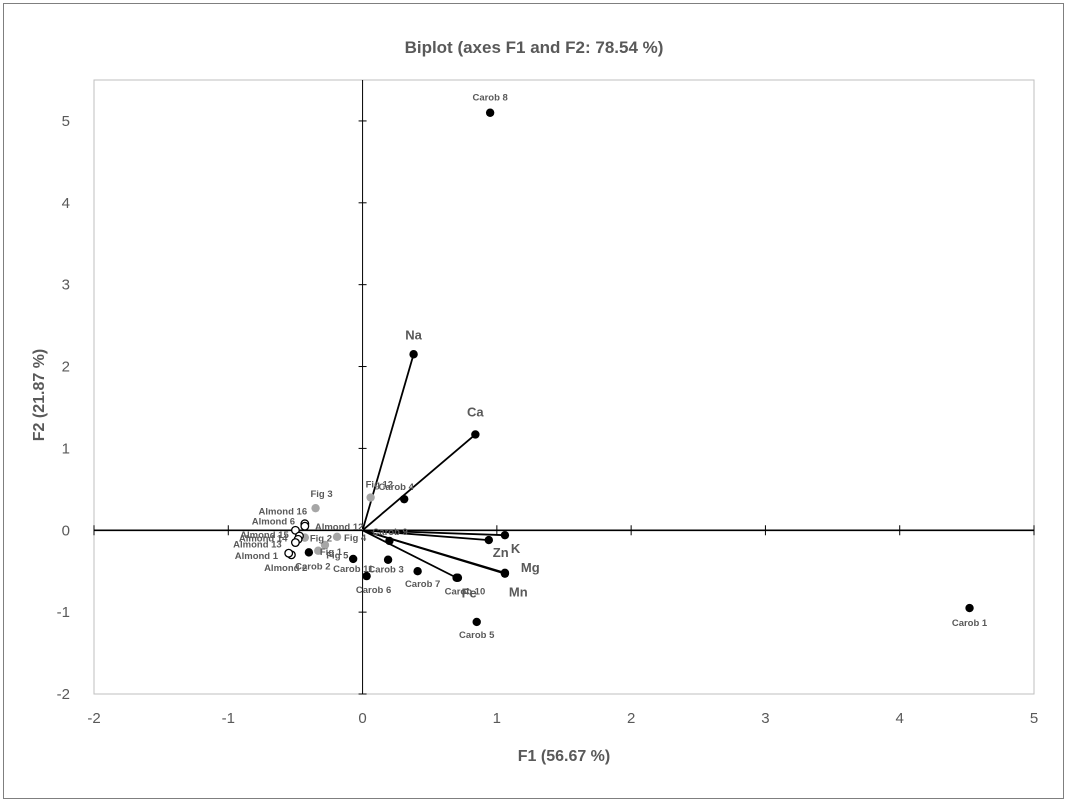 This screenshot has width=1069, height=804. Describe the element at coordinates (469, 593) in the screenshot. I see `variable-label-fe: Fe` at that location.